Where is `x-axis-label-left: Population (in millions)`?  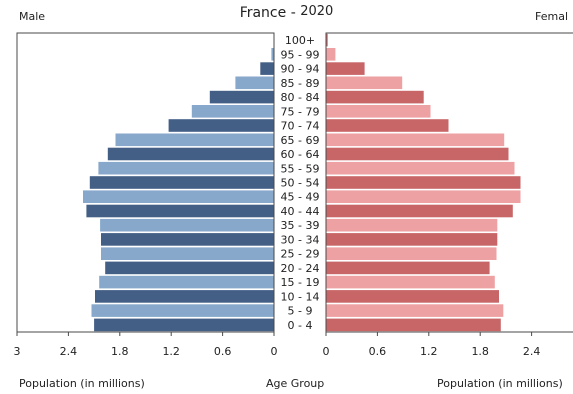 x-axis-label-left: Population (in millions) is located at coordinates (82, 383).